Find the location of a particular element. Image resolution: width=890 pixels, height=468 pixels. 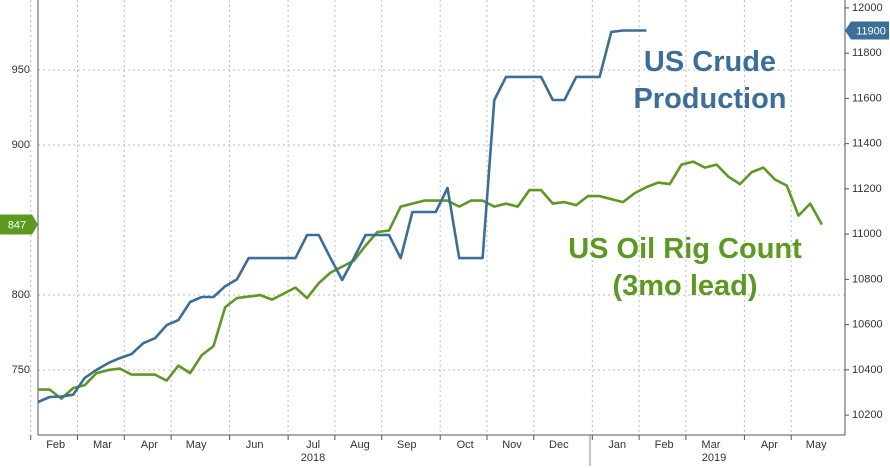

y2-tick-label: 11200 is located at coordinates (867, 189).